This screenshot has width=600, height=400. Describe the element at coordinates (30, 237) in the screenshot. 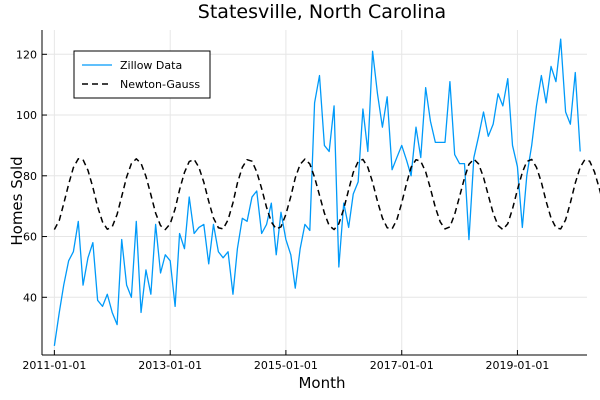

I see `y-tick-label: 60` at that location.